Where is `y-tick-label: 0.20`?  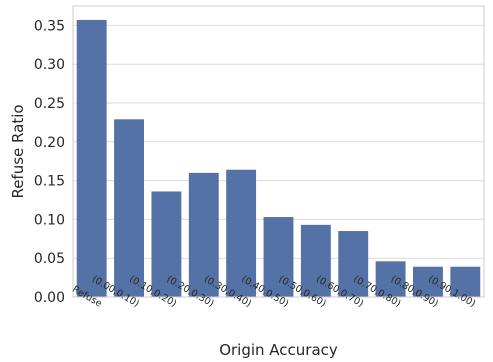 y-tick-label: 0.20 is located at coordinates (49, 143).